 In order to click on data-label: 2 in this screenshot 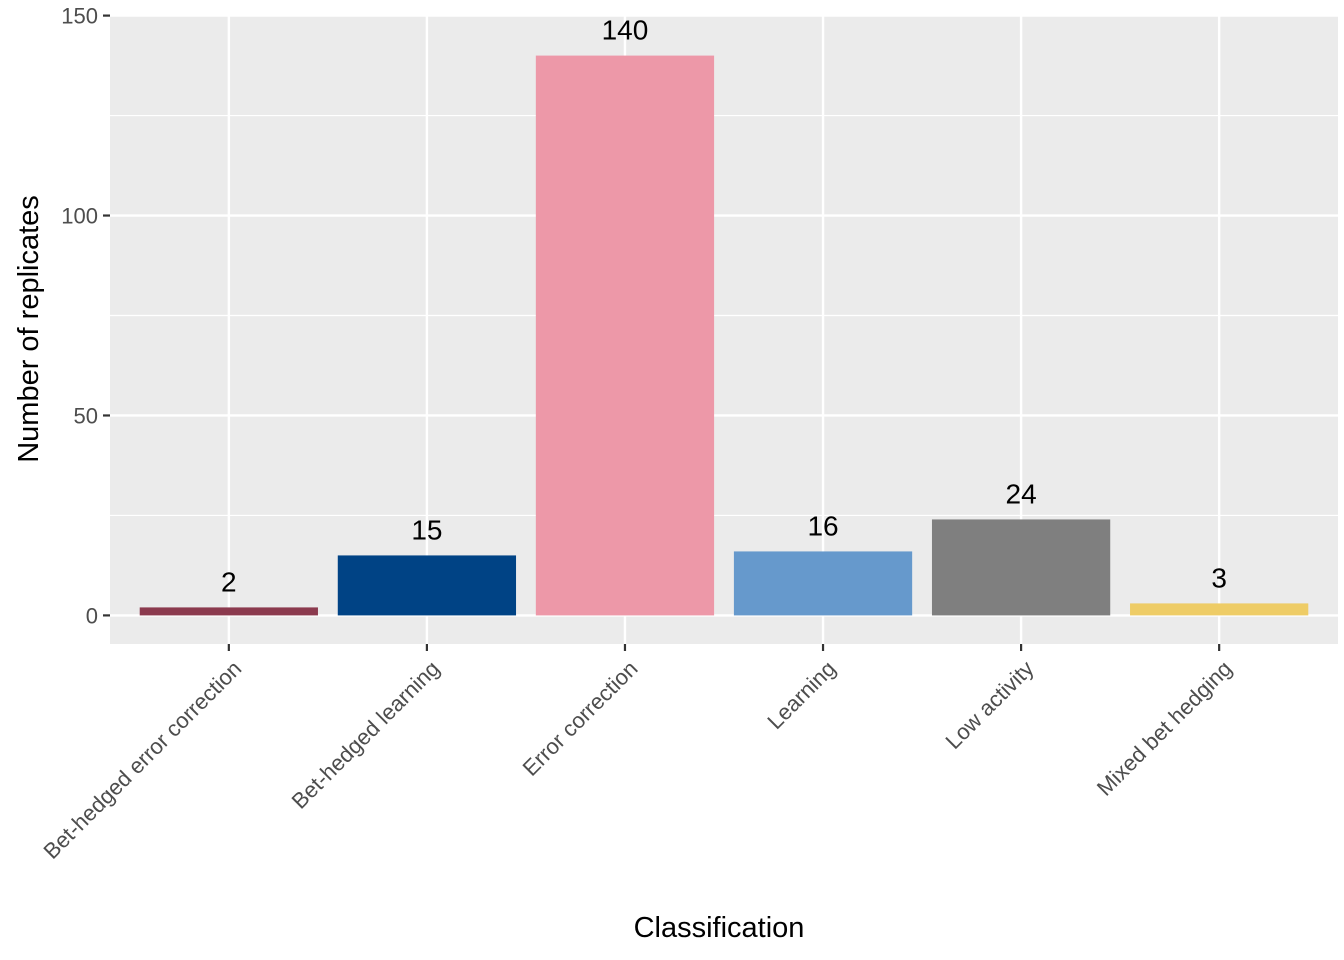, I will do `click(229, 581)`.